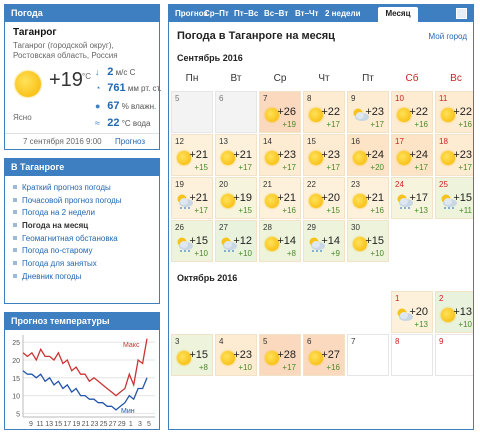 The image size is (480, 433). I want to click on day-cell: 25 +15 +11, so click(454, 198).